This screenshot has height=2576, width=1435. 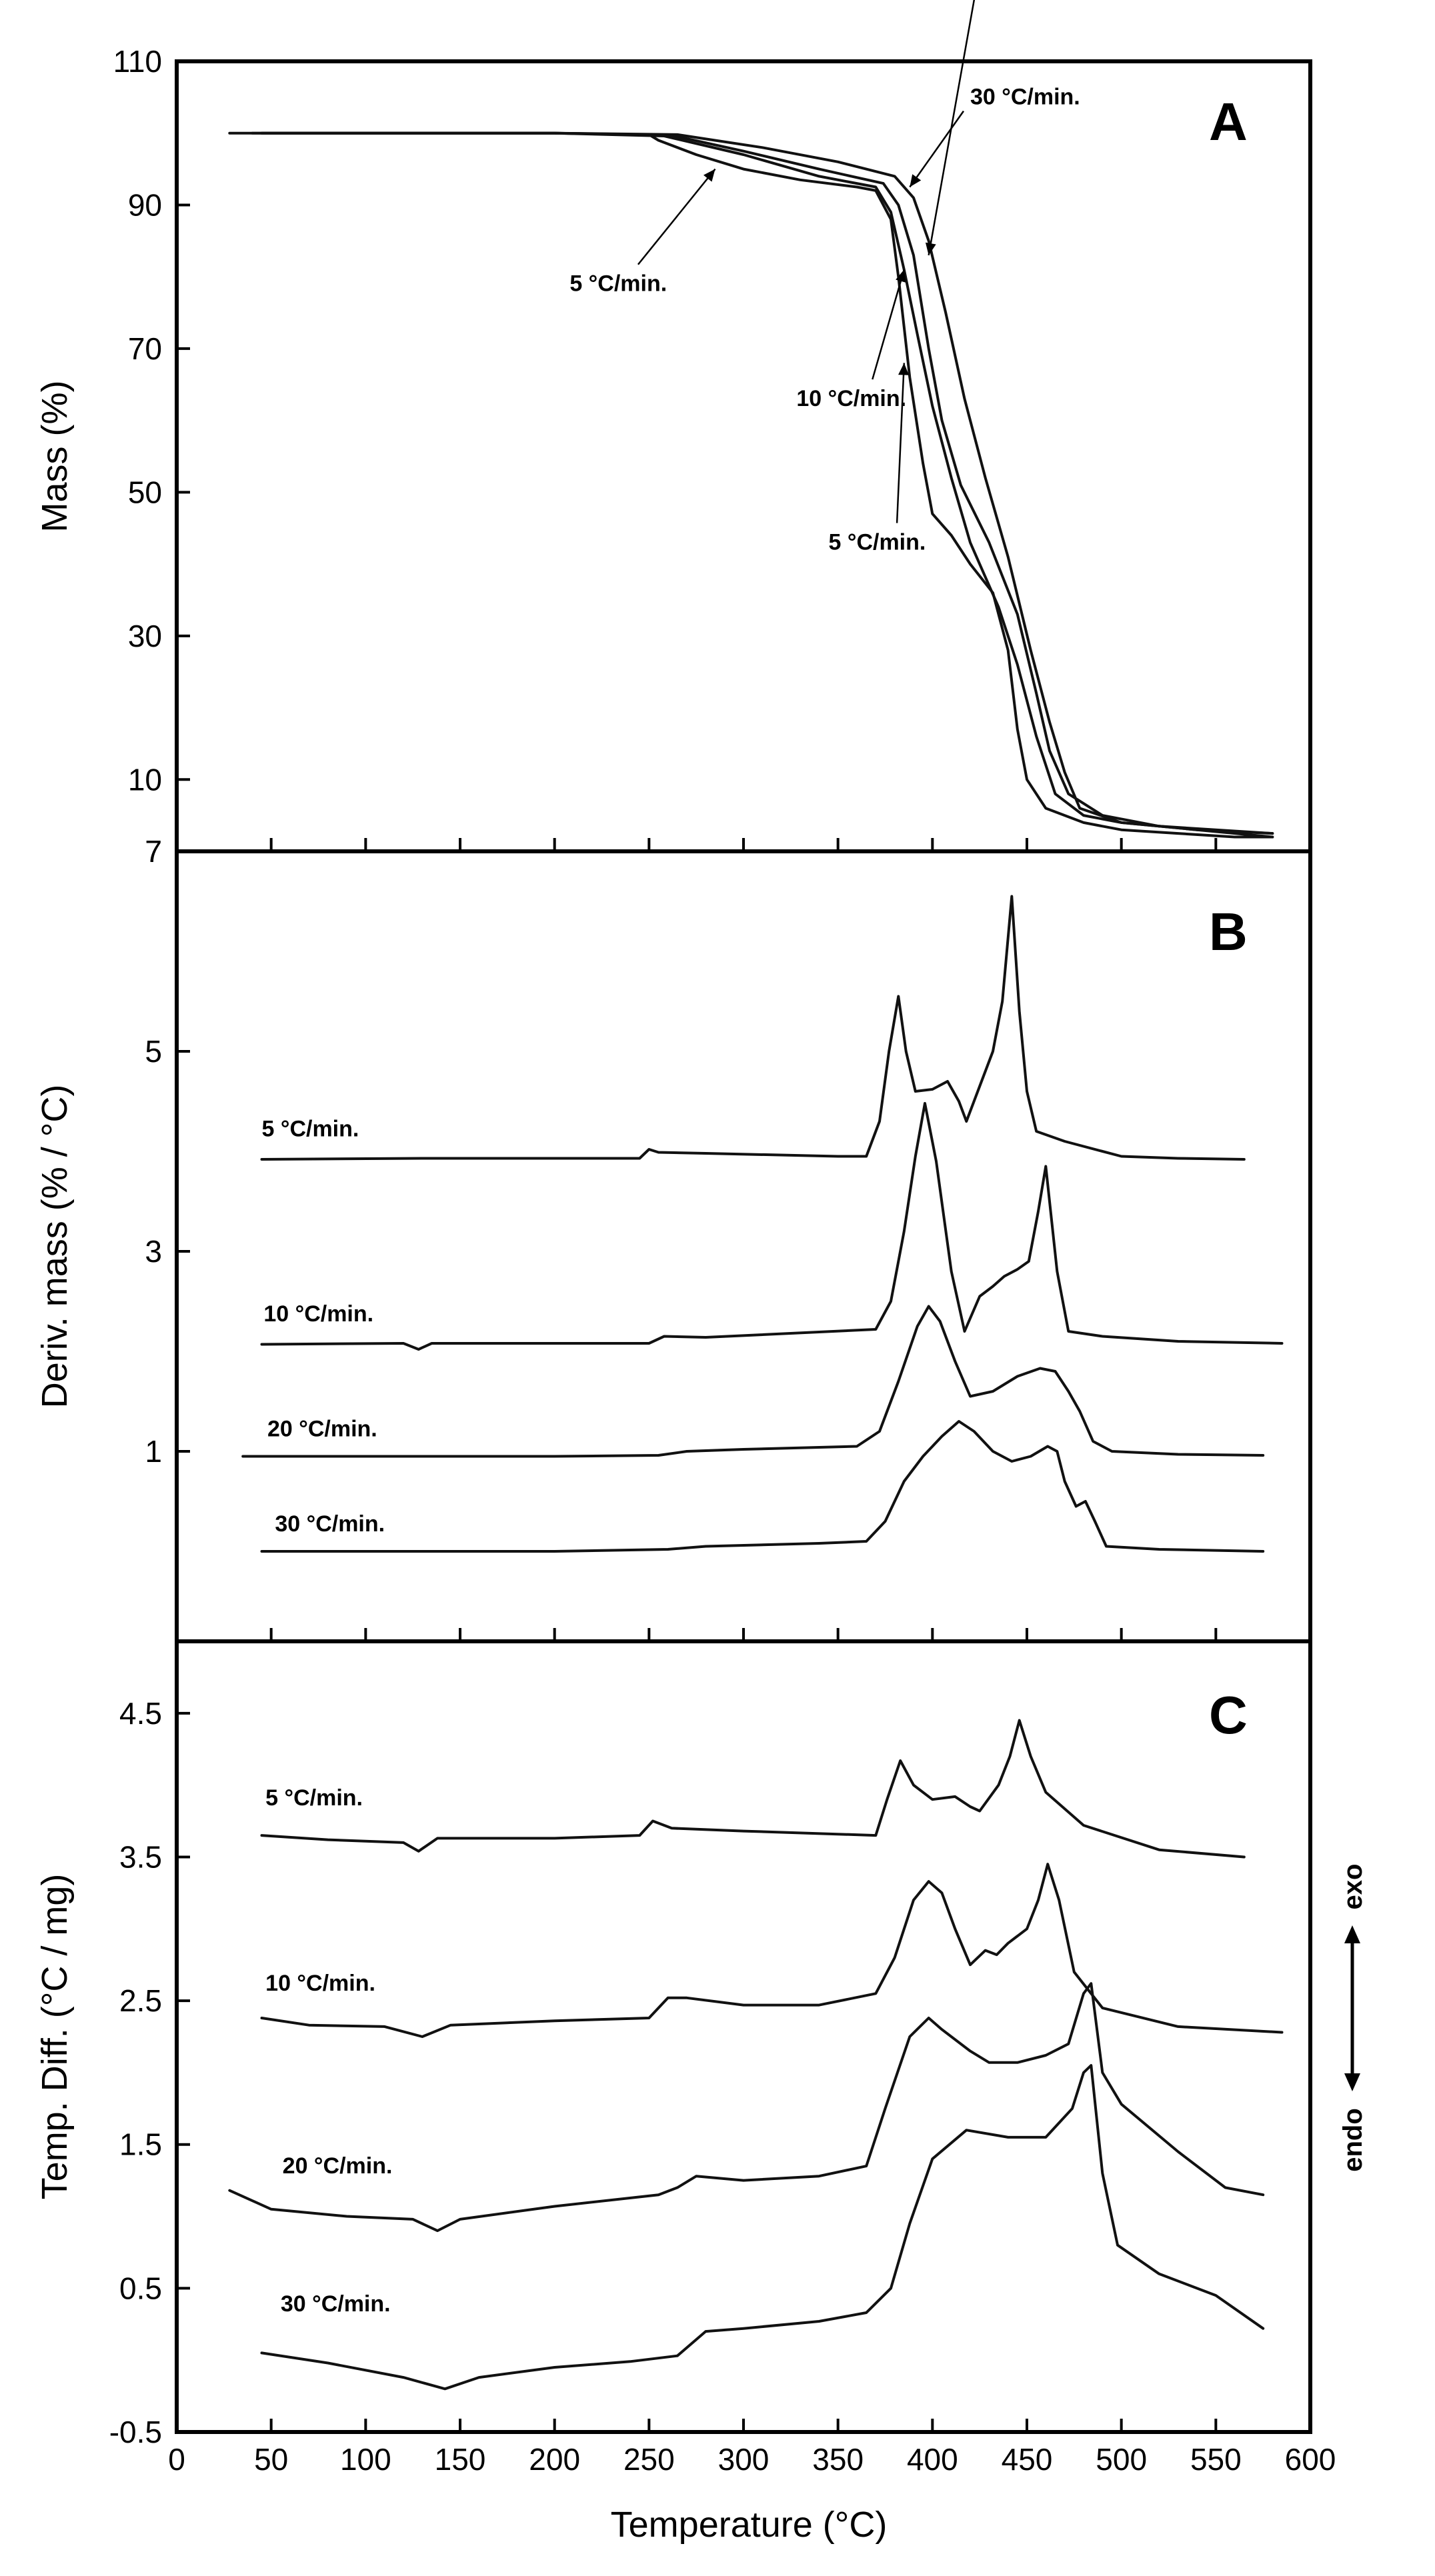 I want to click on y-tick-label: 50, so click(x=145, y=492).